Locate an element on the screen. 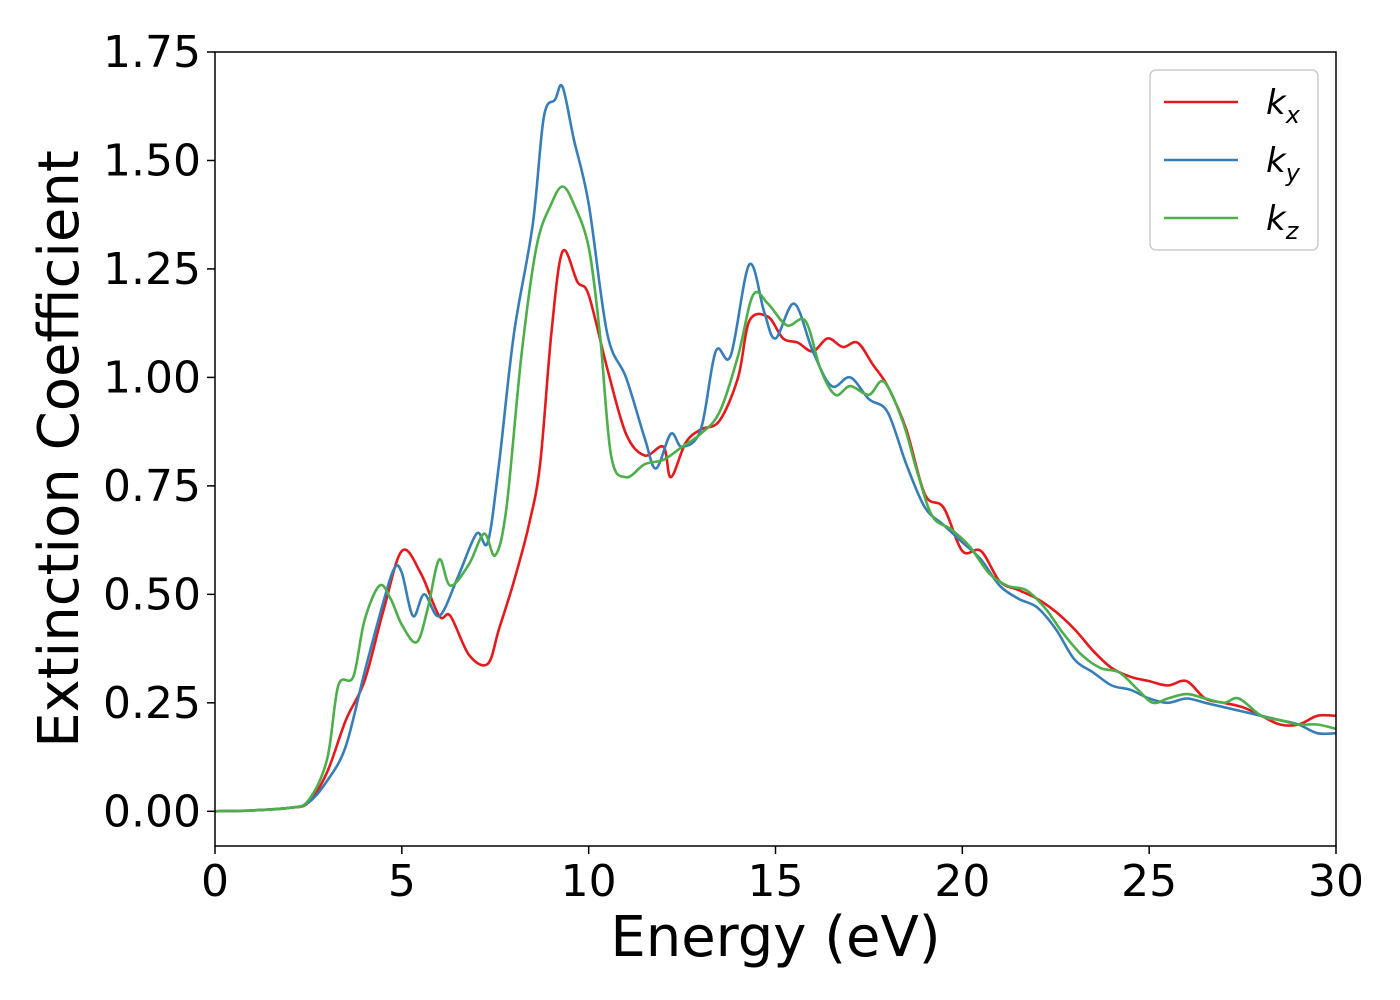 This screenshot has width=1400, height=1000. y-tick-label: 1.00 is located at coordinates (152, 377).